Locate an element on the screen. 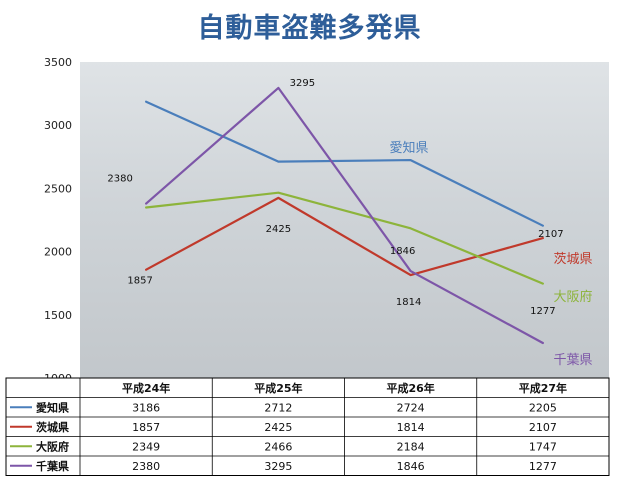 Image resolution: width=619 pixels, height=487 pixels. table-cell-value: 2380 is located at coordinates (146, 466).